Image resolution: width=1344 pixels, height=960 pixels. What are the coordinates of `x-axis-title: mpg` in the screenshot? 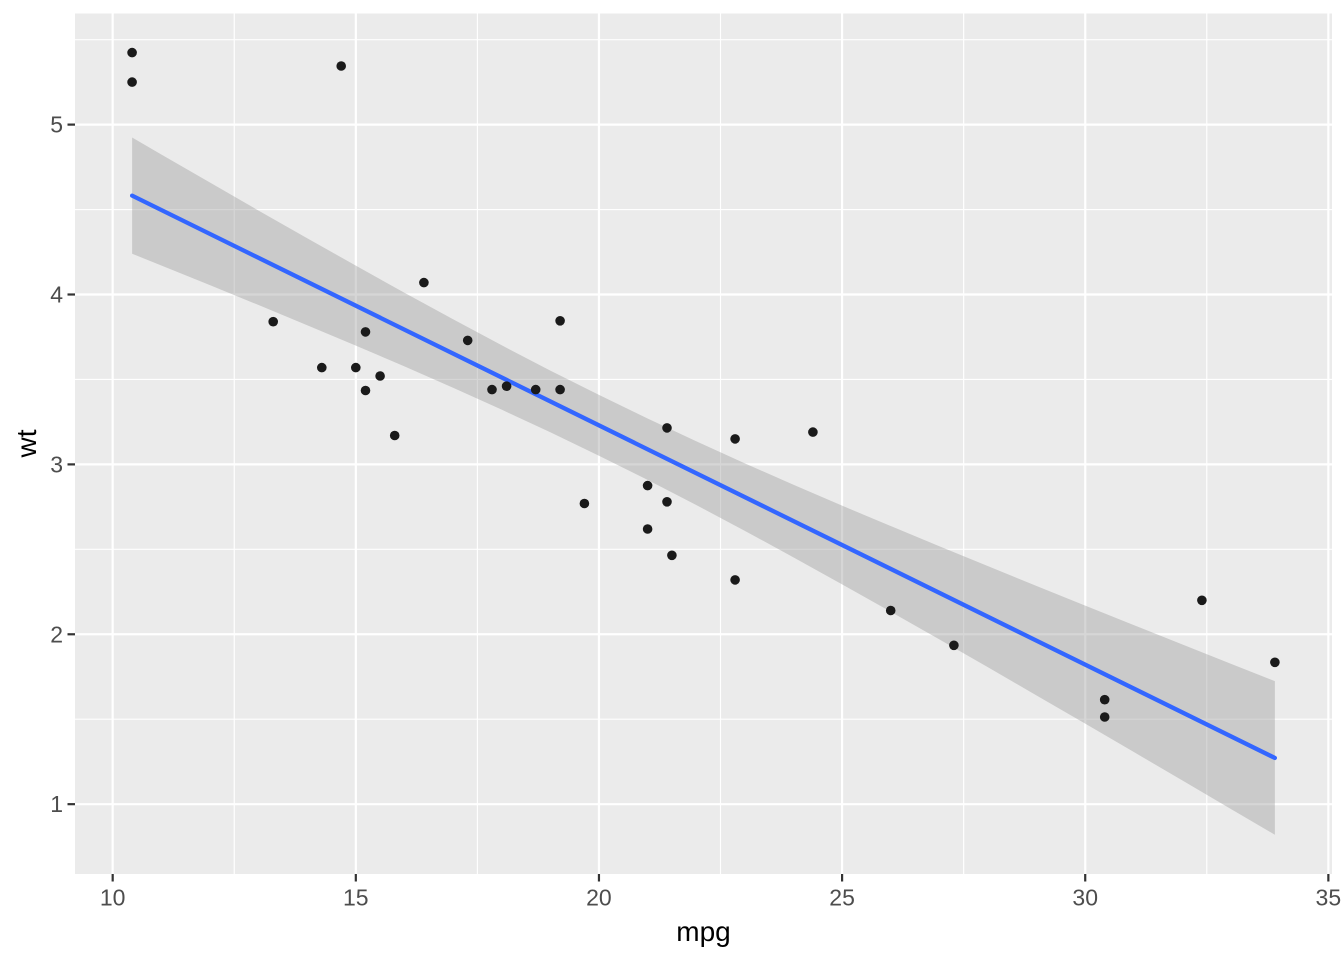 It's located at (703, 931).